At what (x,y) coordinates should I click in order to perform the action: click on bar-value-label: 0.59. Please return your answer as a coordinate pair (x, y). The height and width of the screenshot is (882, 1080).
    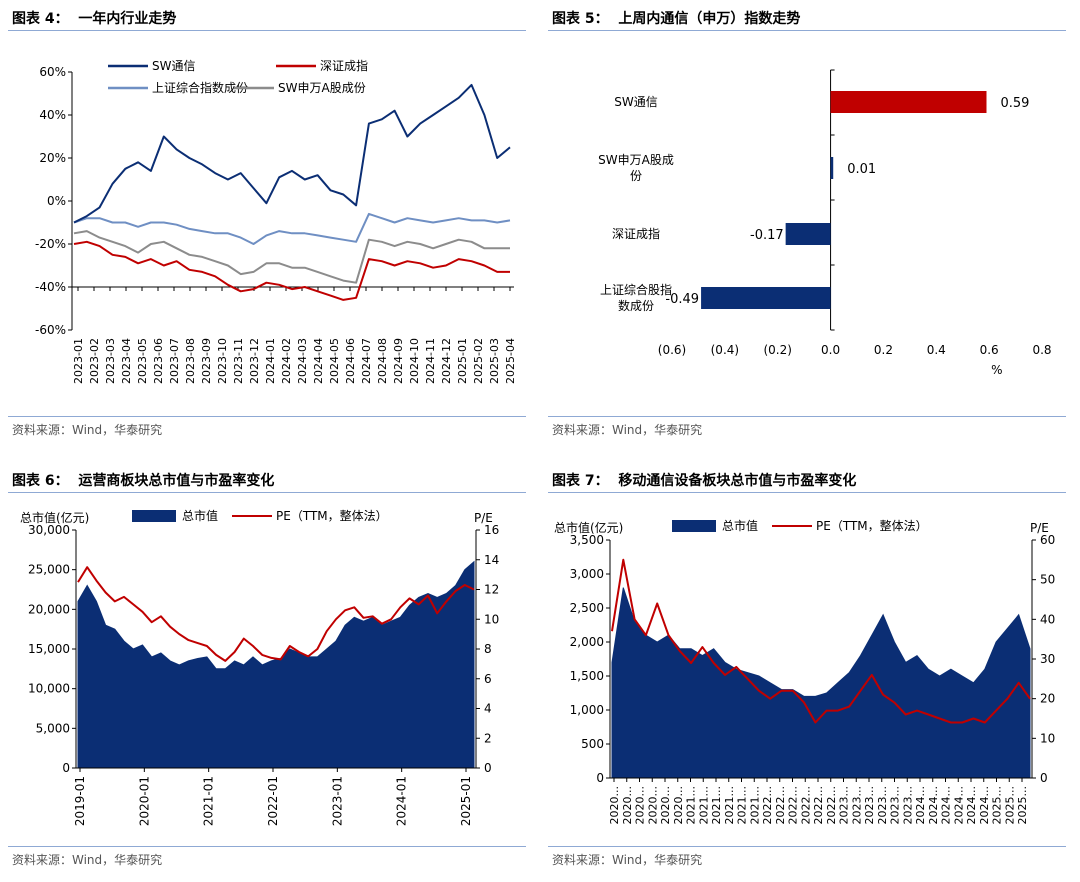
    Looking at the image, I should click on (1015, 103).